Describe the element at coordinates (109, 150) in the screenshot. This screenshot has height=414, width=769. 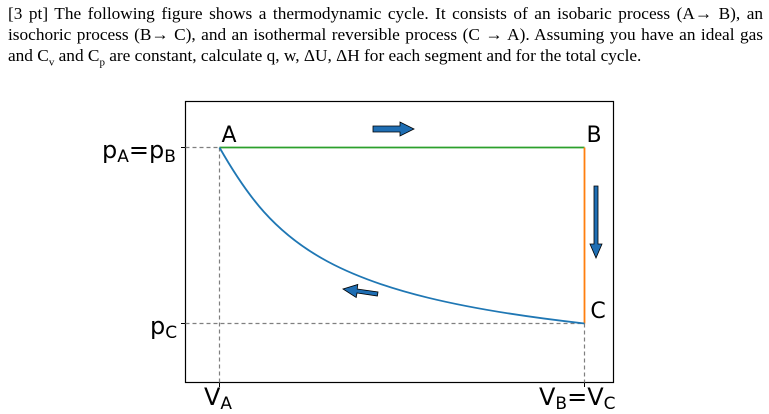
I see `p-high-main: p` at that location.